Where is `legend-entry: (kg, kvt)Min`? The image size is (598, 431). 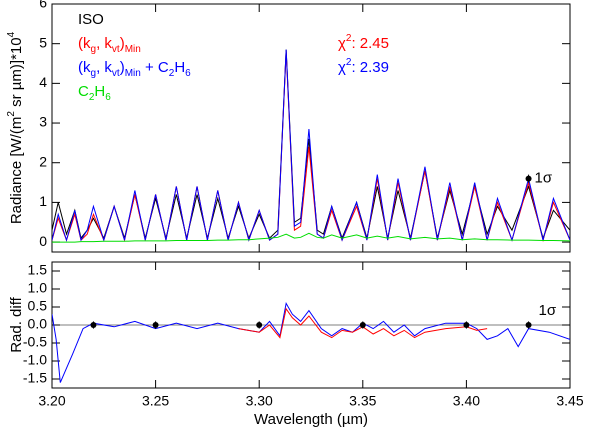 legend-entry: (kg, kvt)Min is located at coordinates (109, 45).